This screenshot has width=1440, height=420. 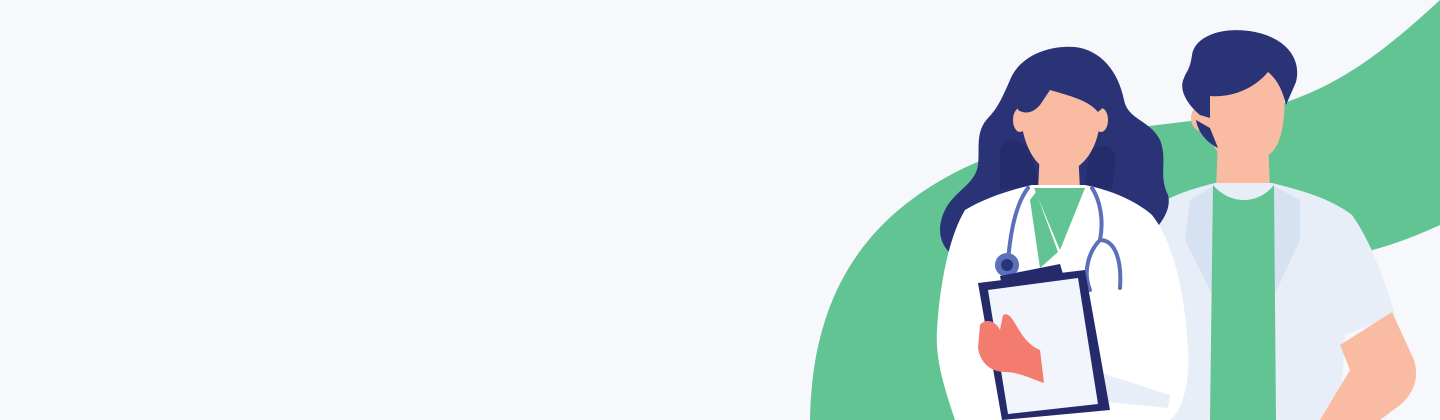 I want to click on clipboard-icon, so click(x=1044, y=342).